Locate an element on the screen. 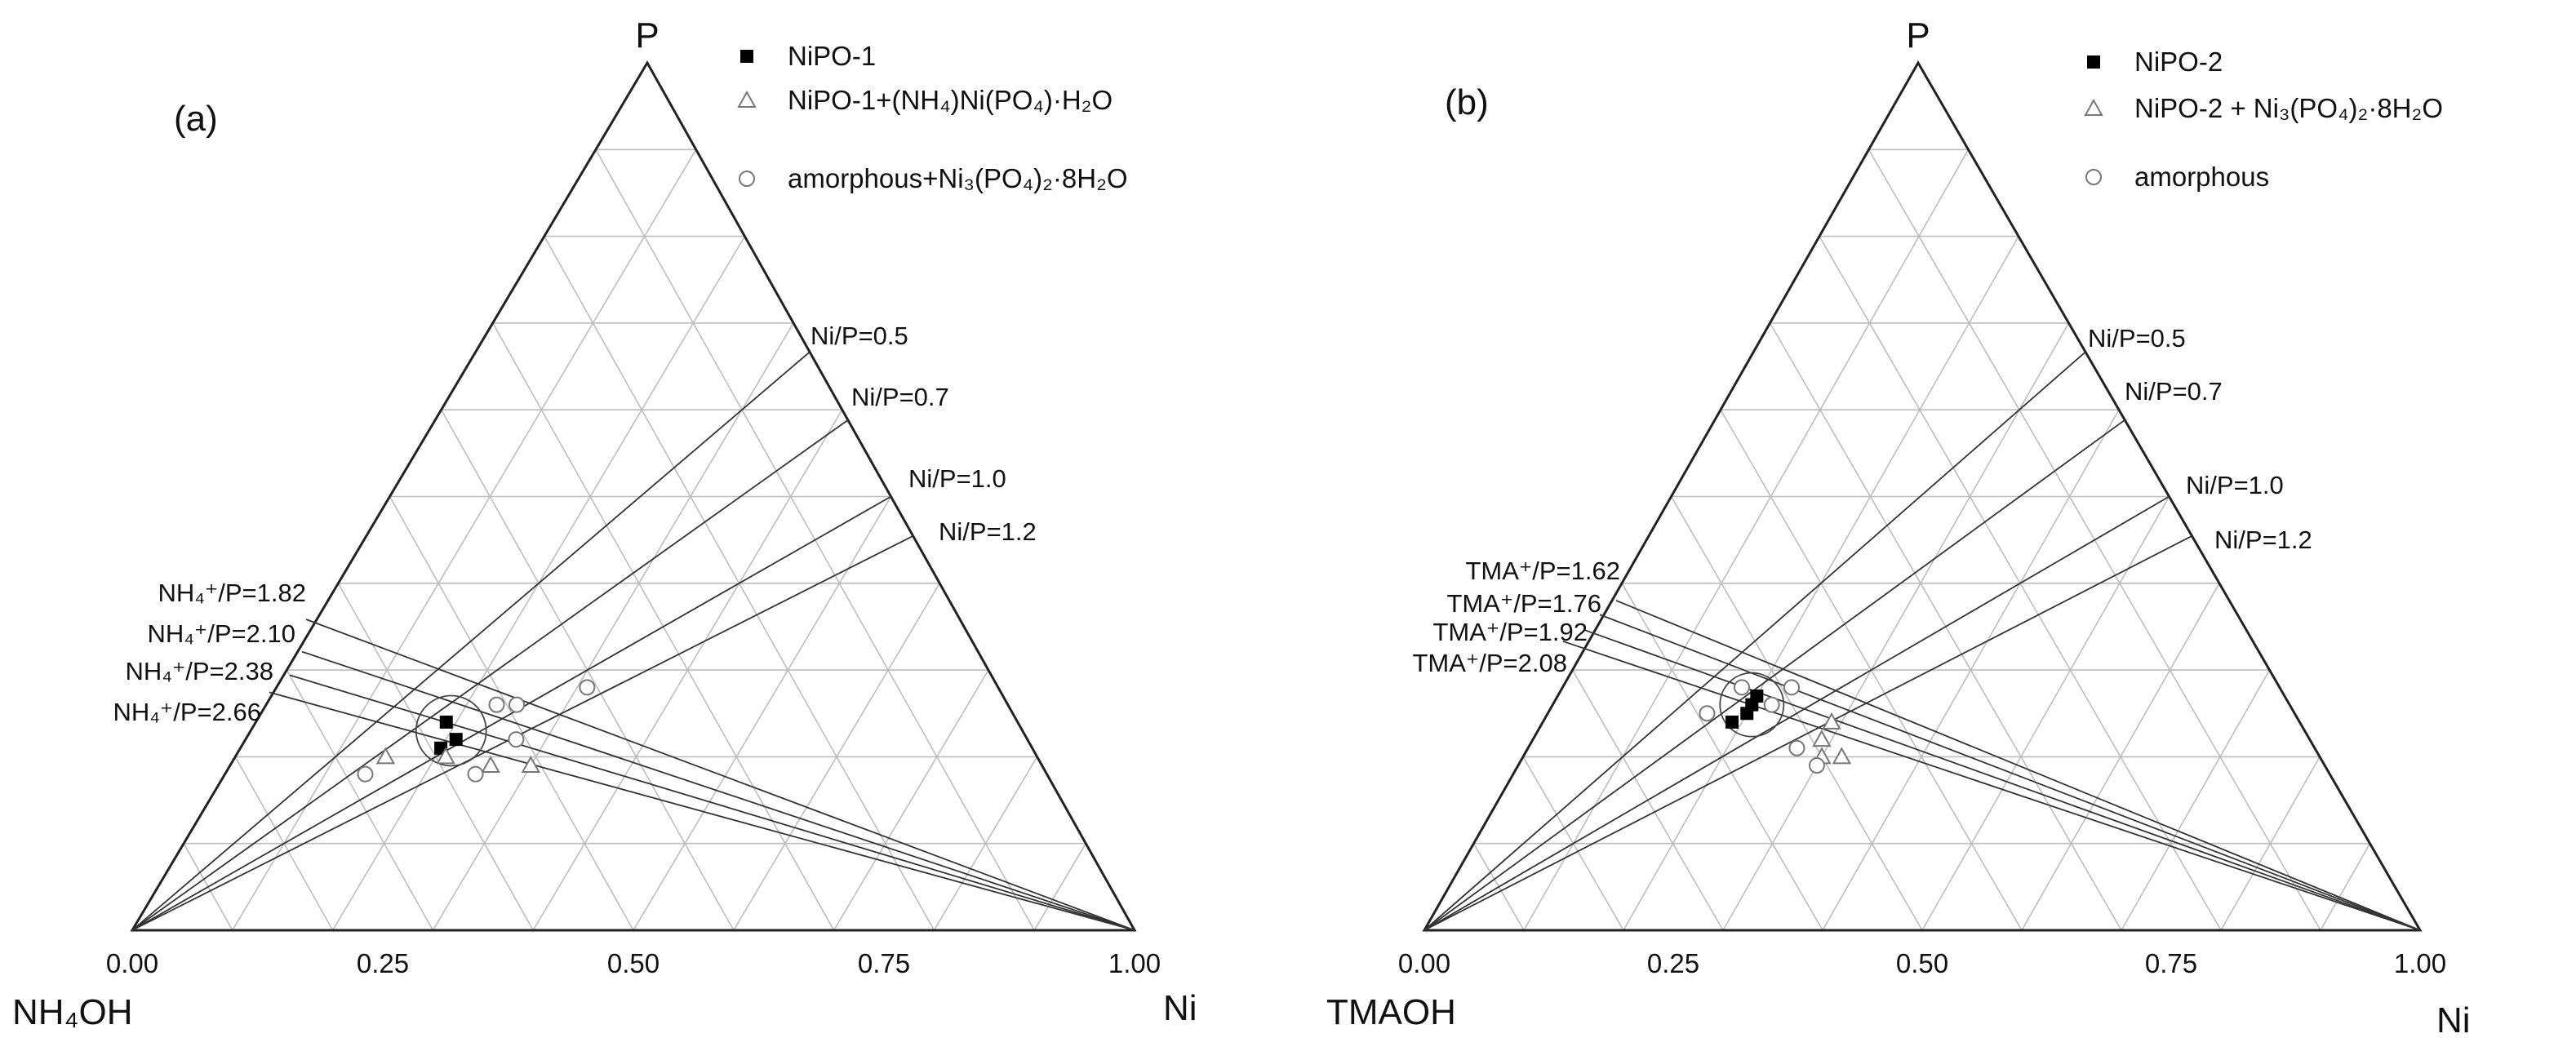  vertex-label-left: TMAOH is located at coordinates (1391, 1012).